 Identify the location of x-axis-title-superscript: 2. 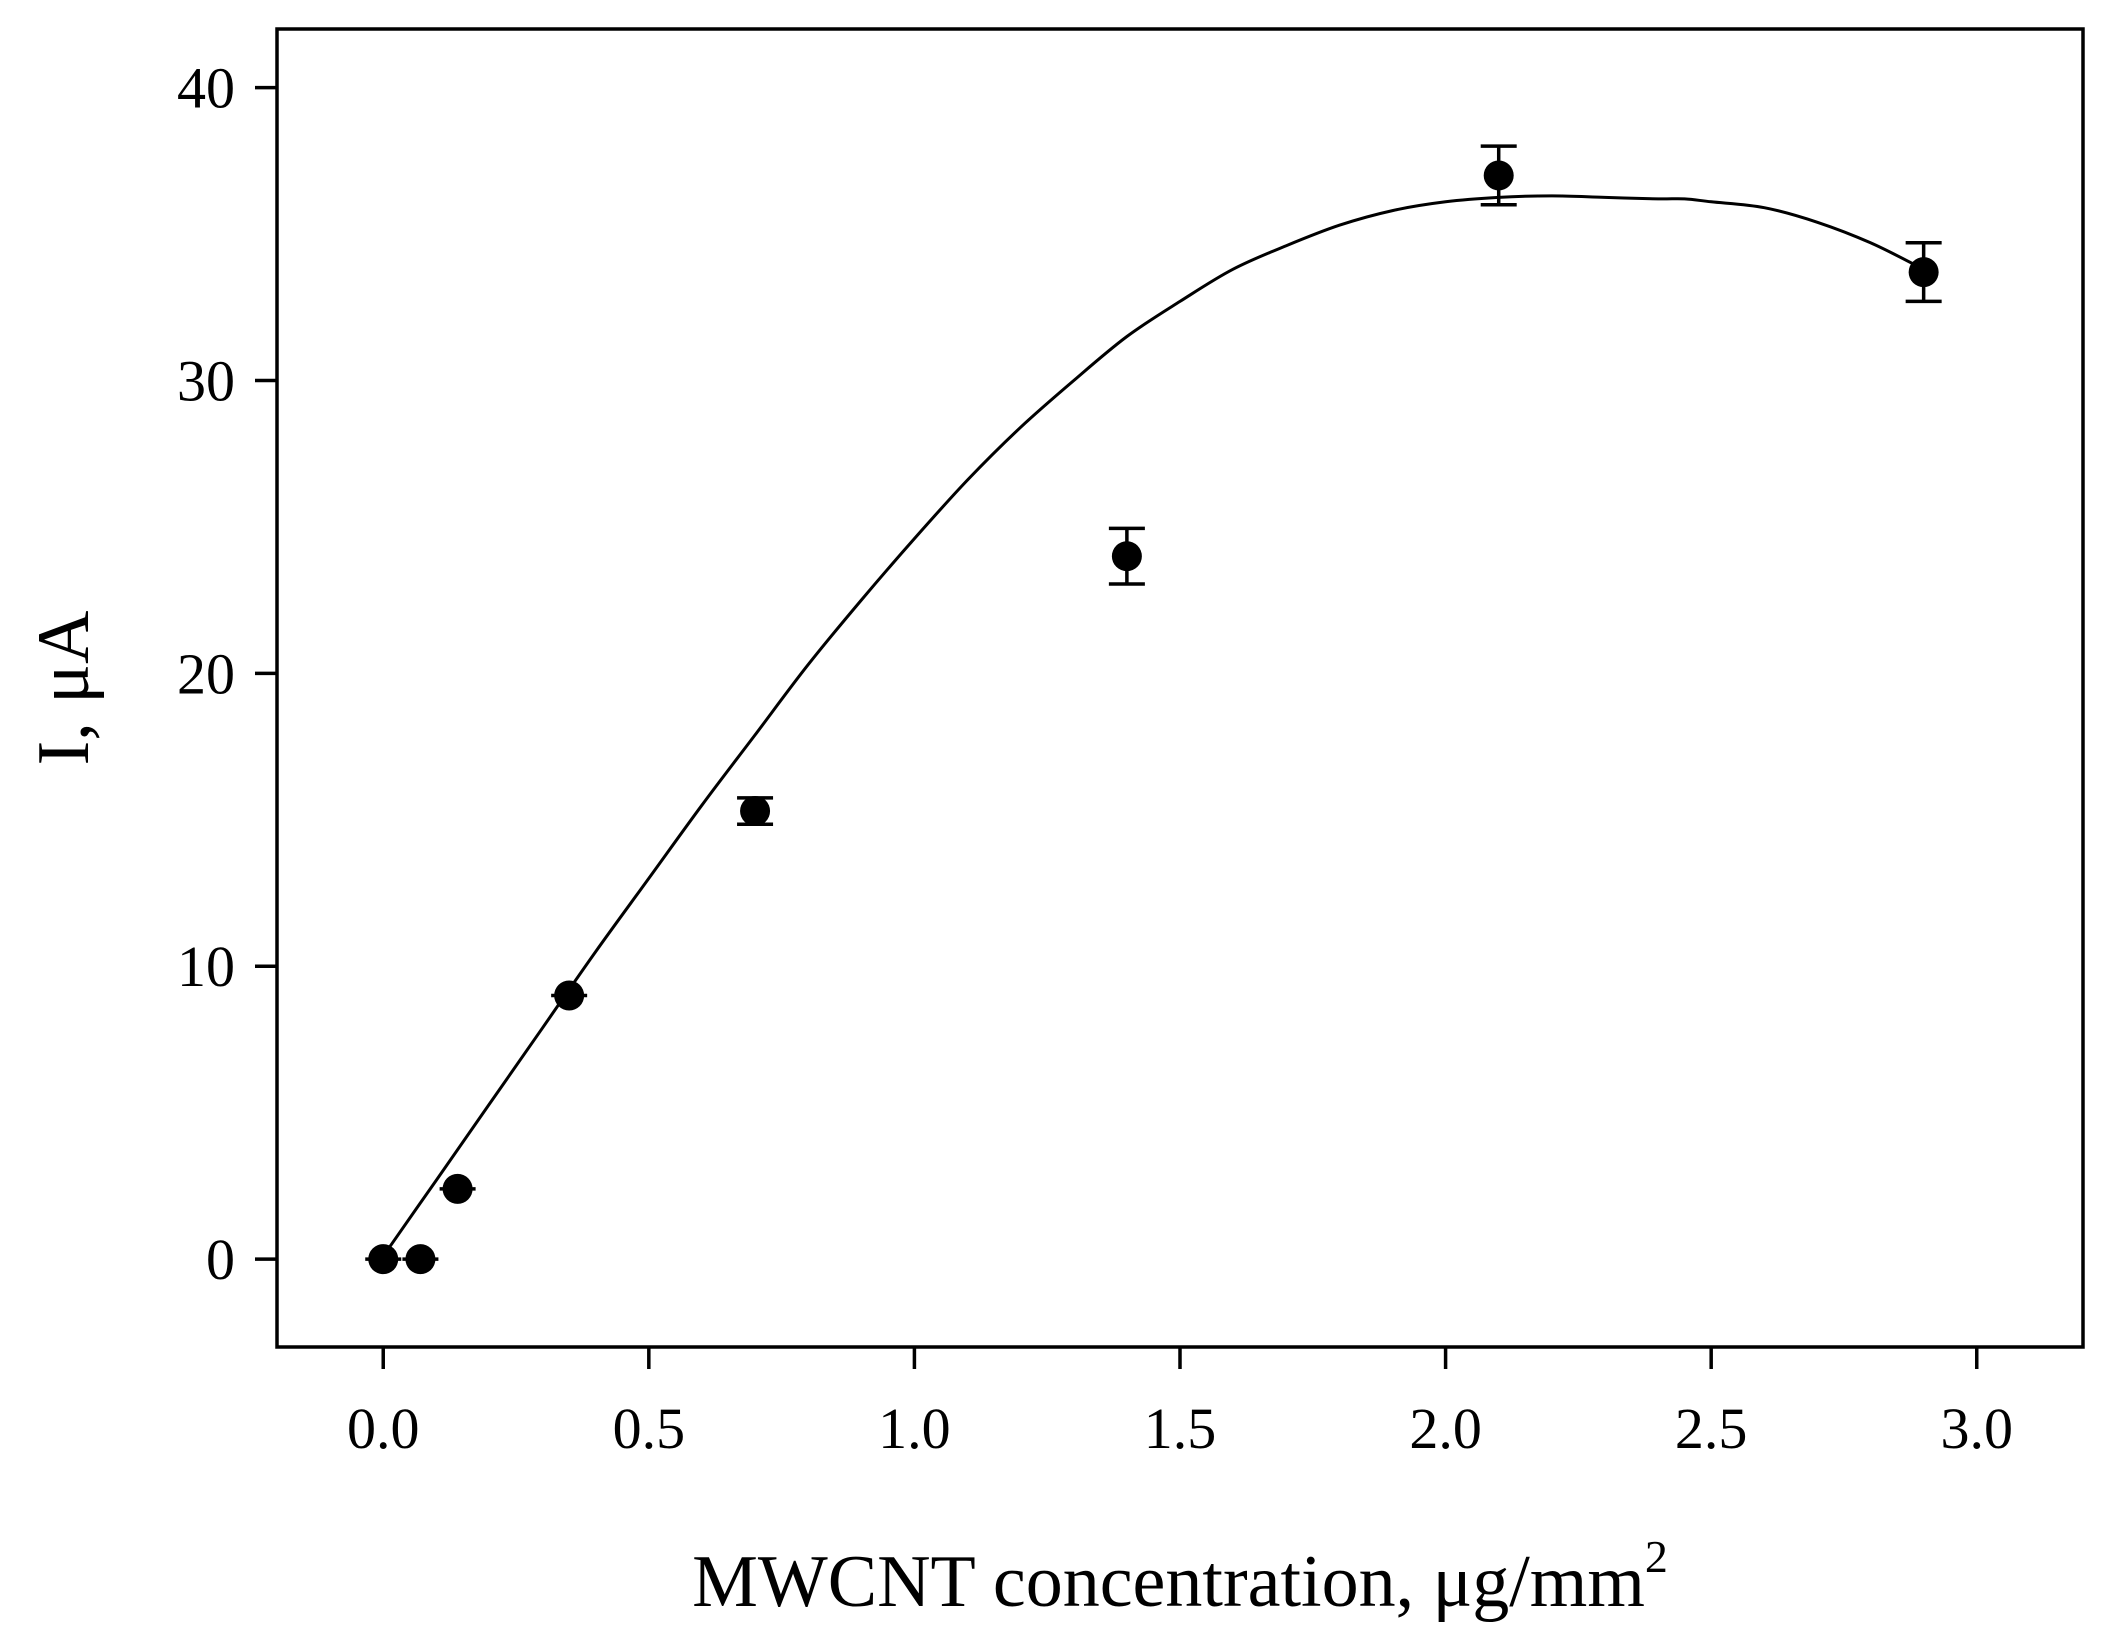
(1656, 1556).